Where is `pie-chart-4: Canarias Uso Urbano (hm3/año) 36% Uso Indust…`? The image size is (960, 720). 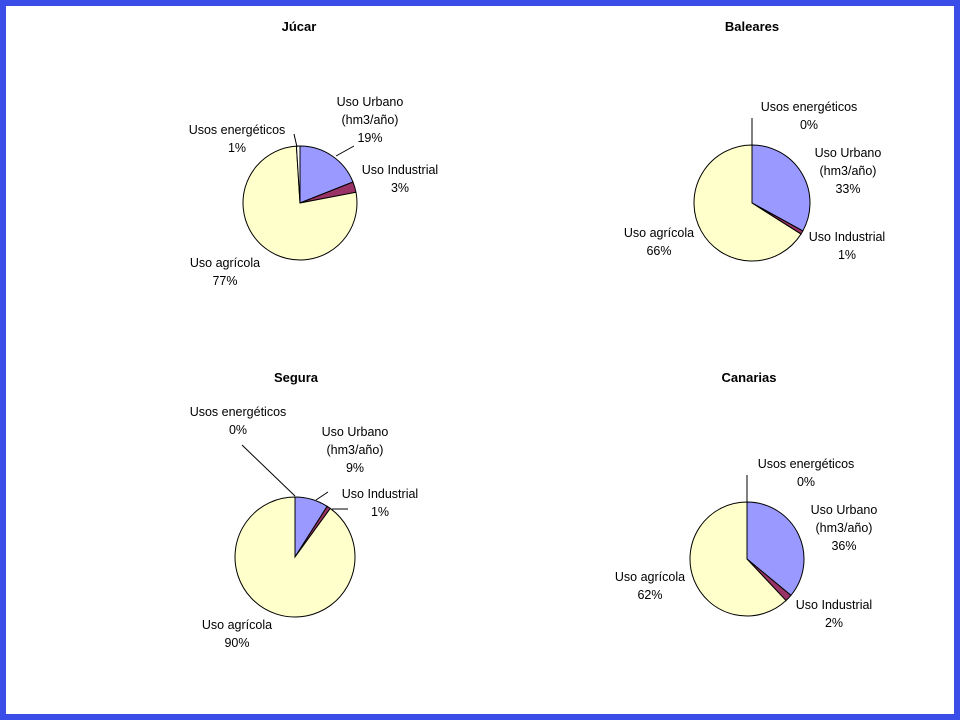 pie-chart-4: Canarias Uso Urbano (hm3/año) 36% Uso Indust… is located at coordinates (746, 500).